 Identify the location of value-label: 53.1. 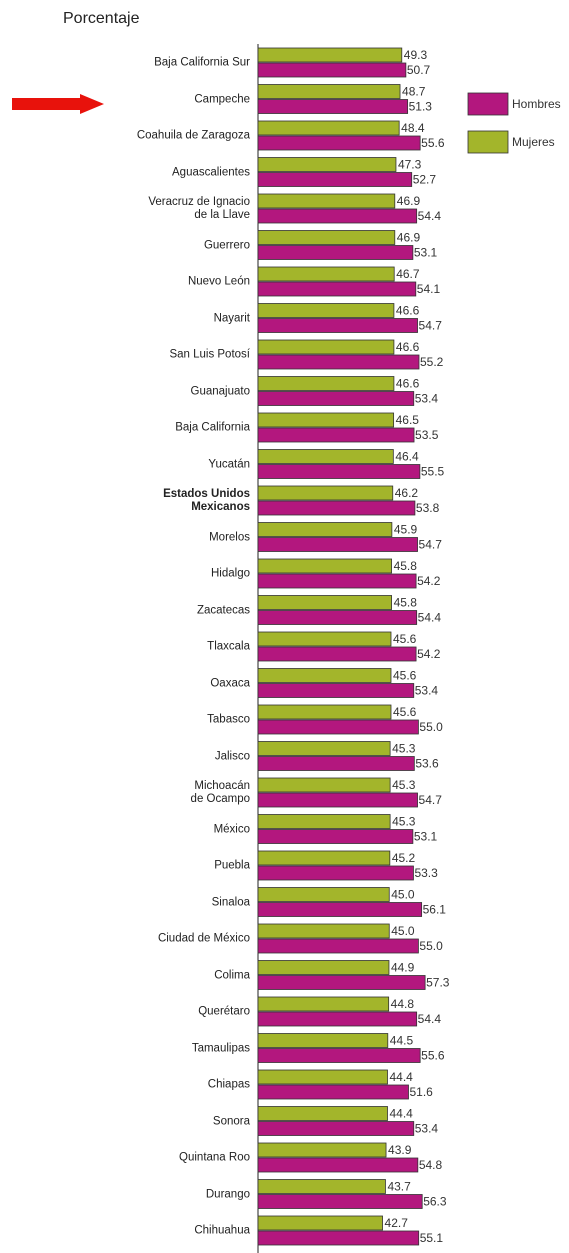
(426, 837).